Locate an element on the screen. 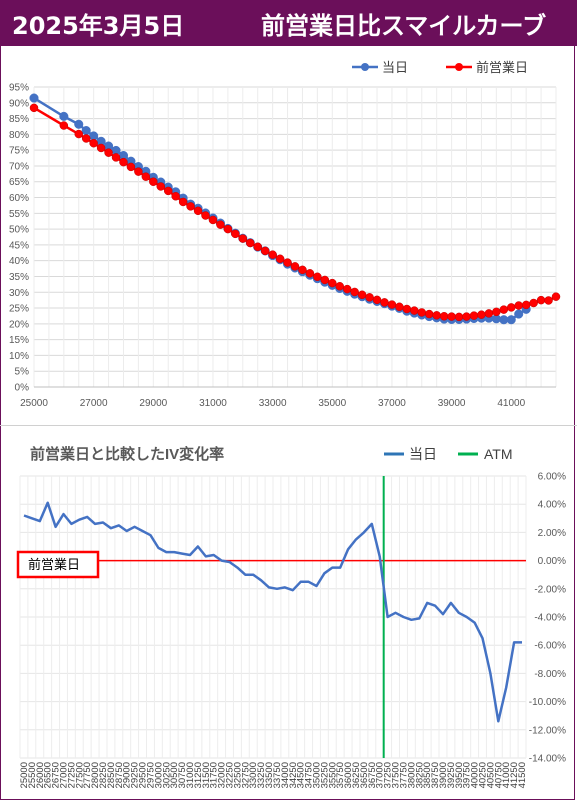 This screenshot has height=802, width=577. y-tick-label: 10% is located at coordinates (19, 356).